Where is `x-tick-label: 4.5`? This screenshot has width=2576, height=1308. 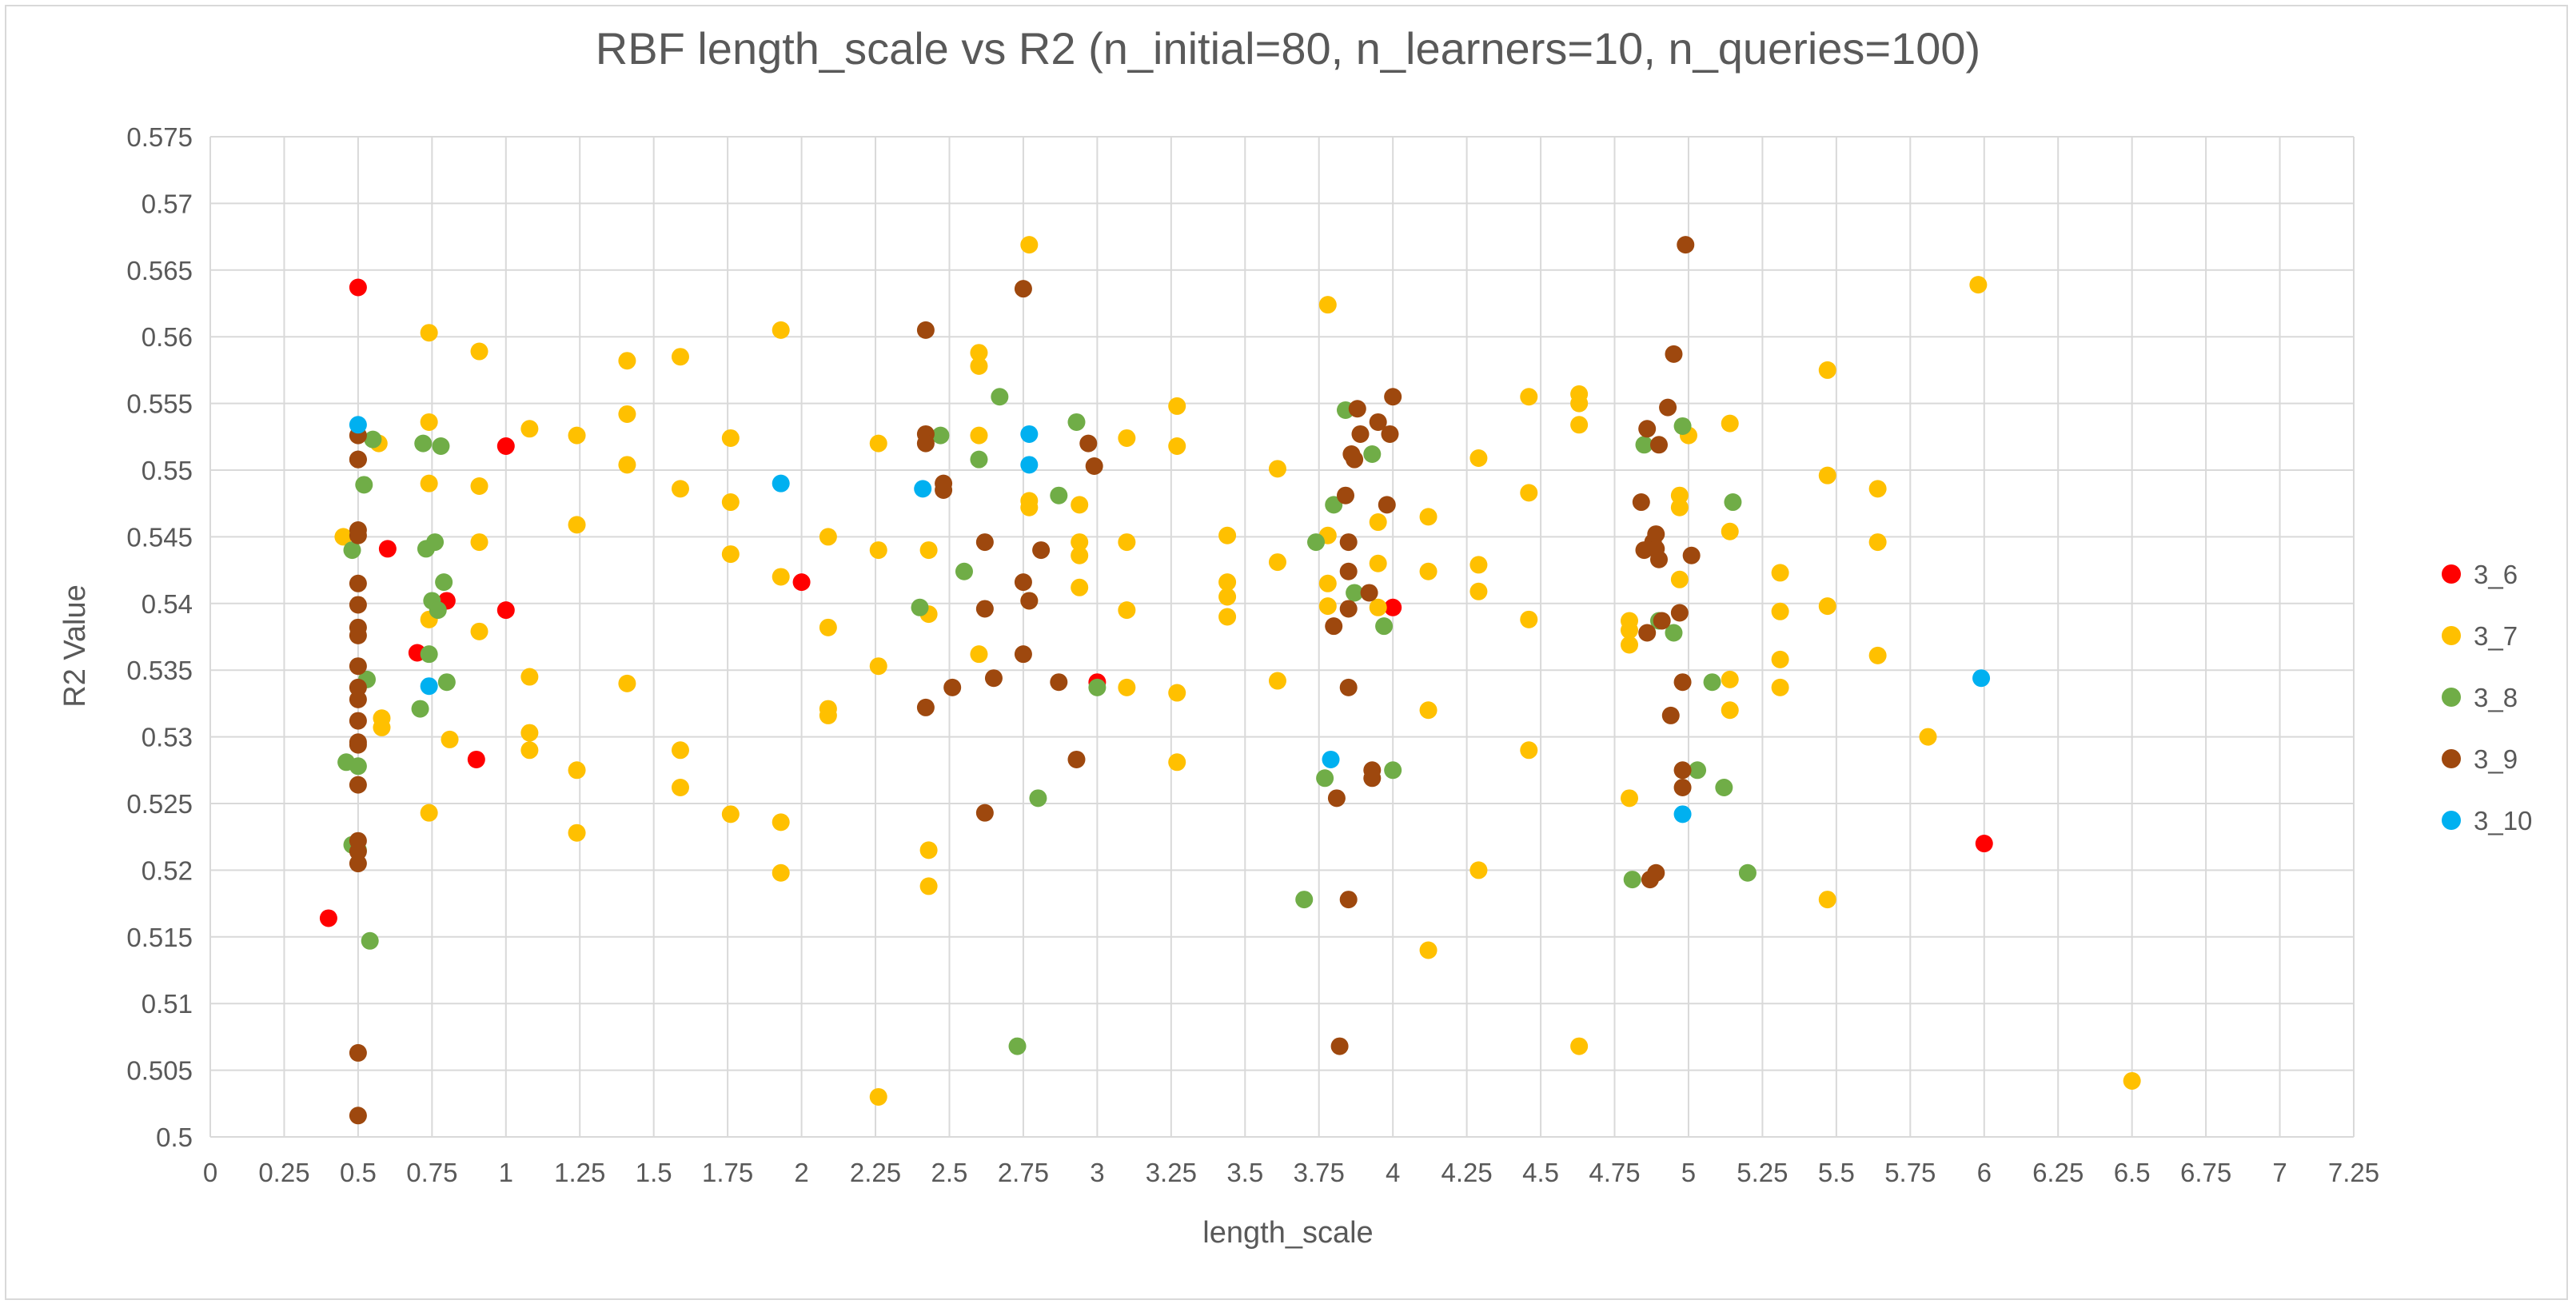 x-tick-label: 4.5 is located at coordinates (1540, 1172).